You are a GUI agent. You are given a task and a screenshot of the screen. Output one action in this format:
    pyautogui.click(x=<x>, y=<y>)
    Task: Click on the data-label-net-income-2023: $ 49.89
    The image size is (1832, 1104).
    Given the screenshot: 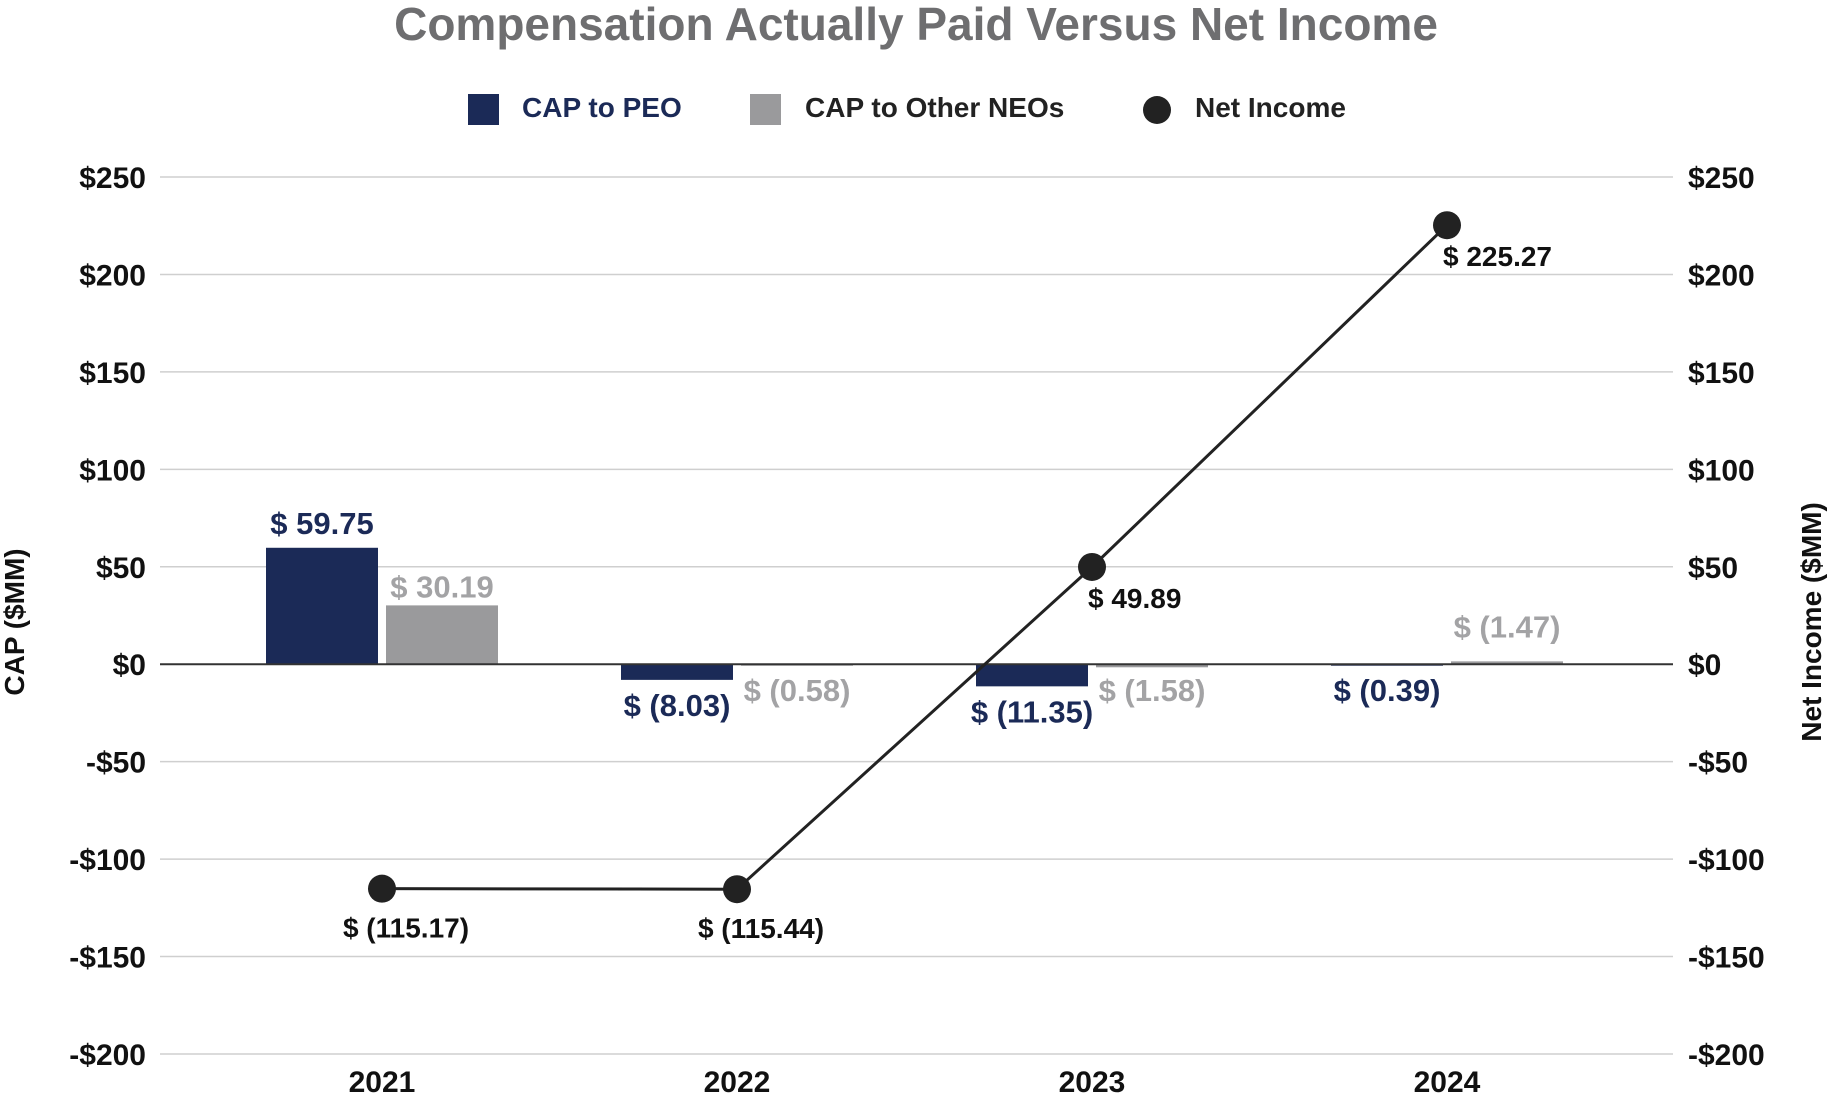 What is the action you would take?
    pyautogui.click(x=1134, y=598)
    